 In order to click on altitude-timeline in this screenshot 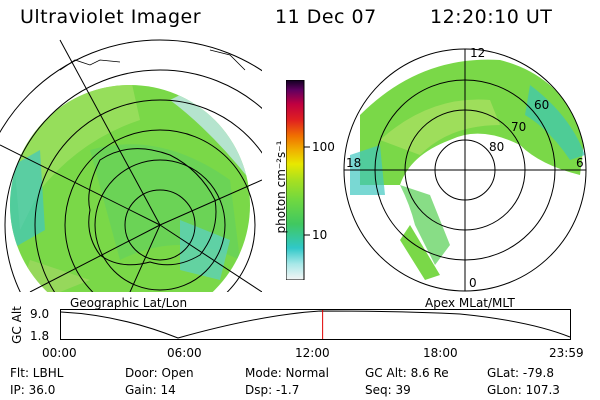, I will do `click(315, 324)`.